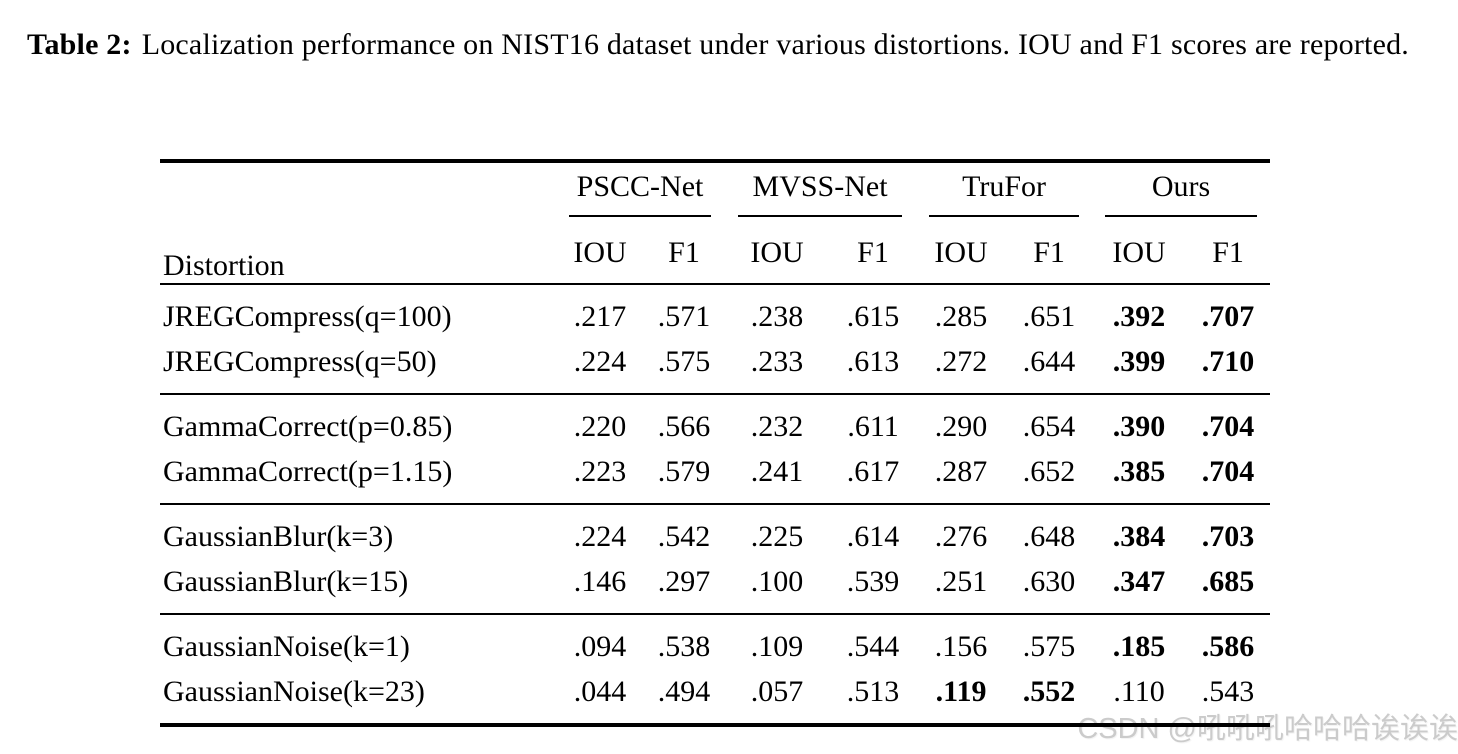 Image resolution: width=1458 pixels, height=754 pixels. I want to click on score-cell: .652, so click(1049, 471).